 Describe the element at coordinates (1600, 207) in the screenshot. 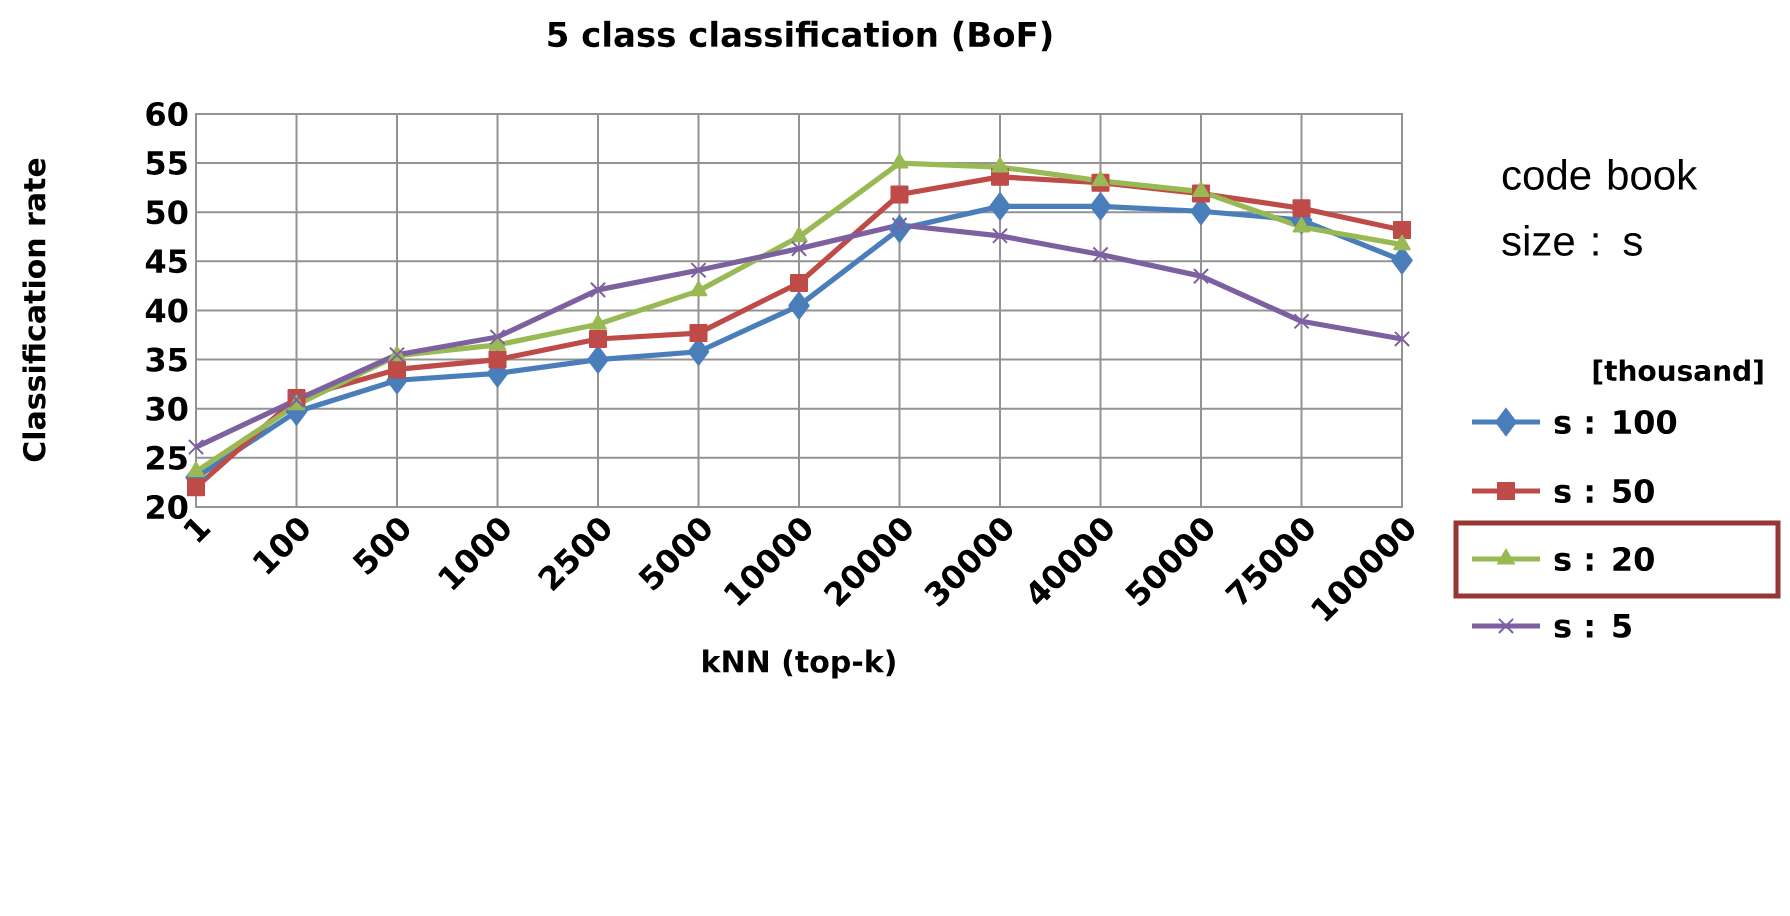

I see `legend-title: code book size : s` at that location.